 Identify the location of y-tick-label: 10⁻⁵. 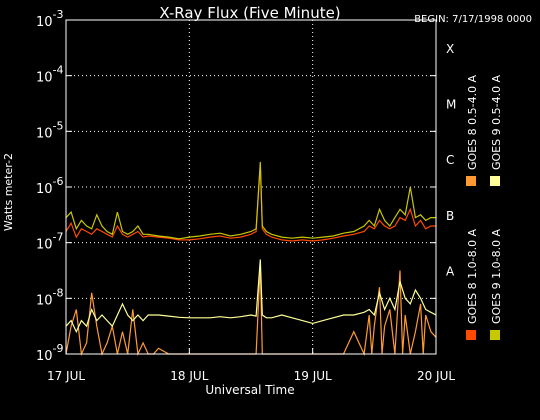
(50, 130).